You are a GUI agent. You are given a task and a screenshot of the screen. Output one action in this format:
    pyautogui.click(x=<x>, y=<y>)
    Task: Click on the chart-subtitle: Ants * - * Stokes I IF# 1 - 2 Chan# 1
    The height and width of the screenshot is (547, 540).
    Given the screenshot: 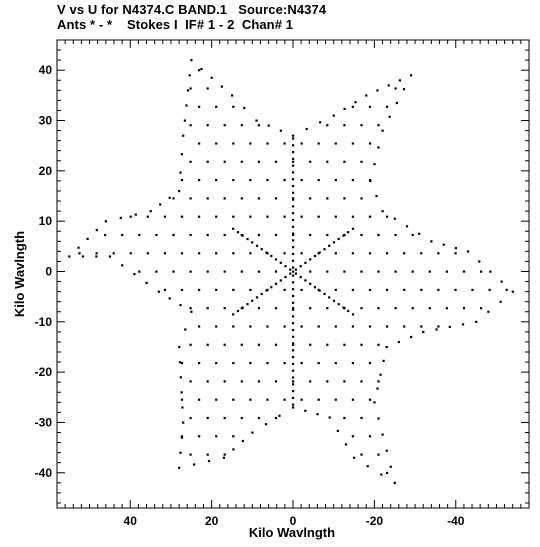 What is the action you would take?
    pyautogui.click(x=175, y=24)
    